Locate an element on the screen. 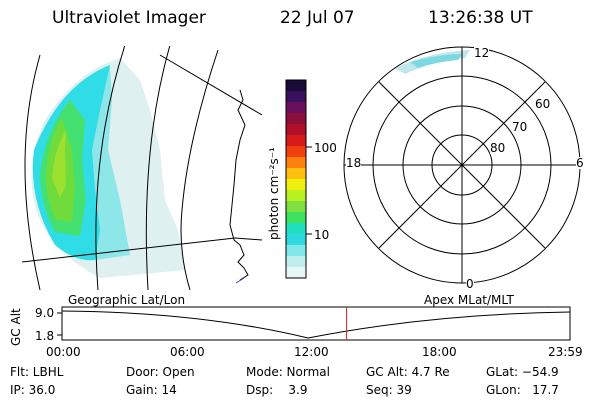 This screenshot has width=600, height=400. lat-label-60: 60 is located at coordinates (543, 104).